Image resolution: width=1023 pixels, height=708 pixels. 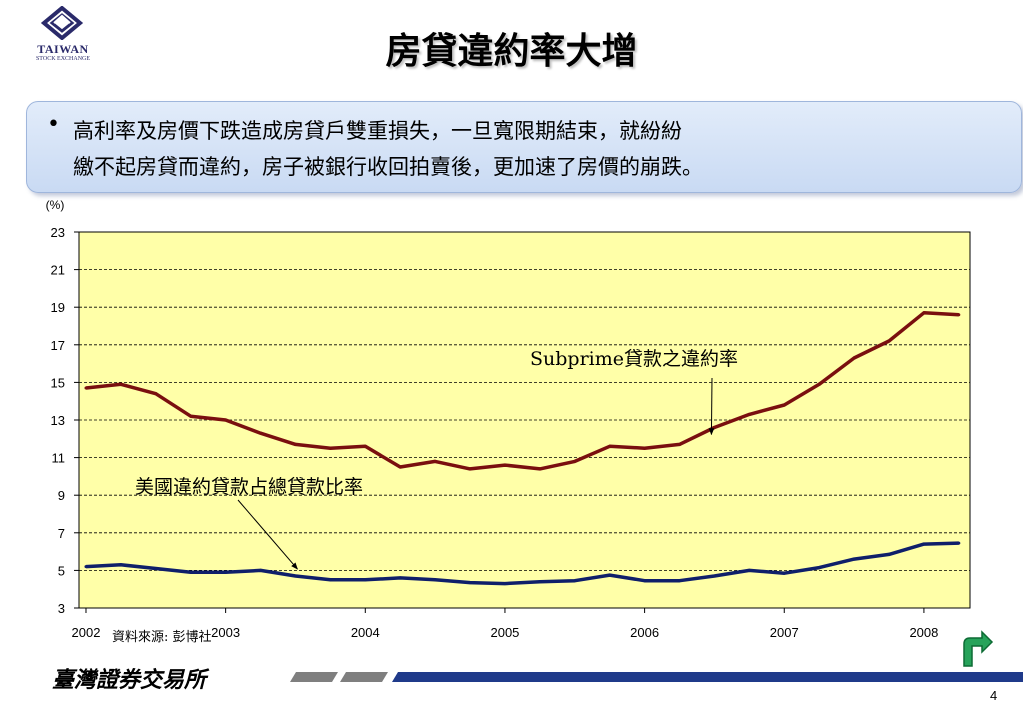 I want to click on annotation-label-1: Subprime貸款之違約率, so click(x=634, y=359).